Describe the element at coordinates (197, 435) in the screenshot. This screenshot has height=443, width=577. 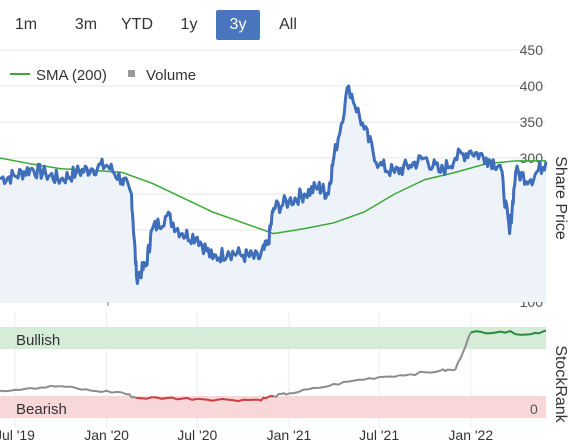
I see `time-tick-label: Jul '20` at that location.